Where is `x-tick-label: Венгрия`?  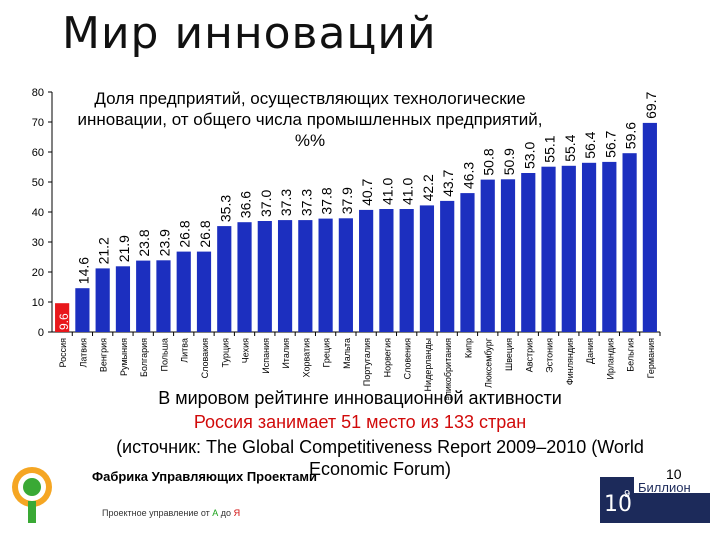 x-tick-label: Венгрия is located at coordinates (104, 355).